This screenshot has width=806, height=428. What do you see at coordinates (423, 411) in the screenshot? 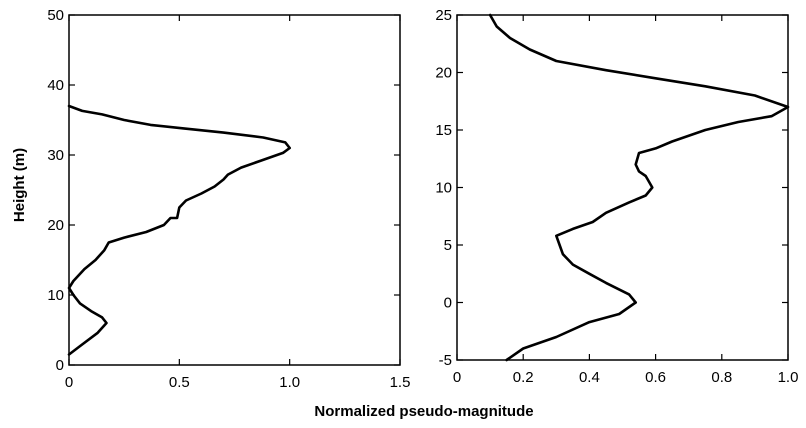
I see `shared-x-axis-title: Normalized pseudo-magnitude` at bounding box center [423, 411].